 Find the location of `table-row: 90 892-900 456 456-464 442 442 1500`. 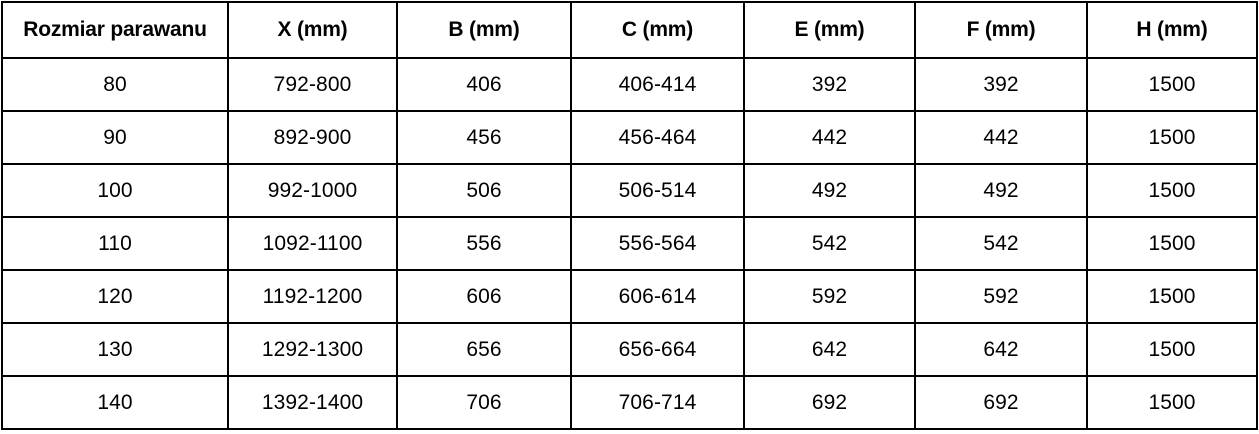

table-row: 90 892-900 456 456-464 442 442 1500 is located at coordinates (629, 137).